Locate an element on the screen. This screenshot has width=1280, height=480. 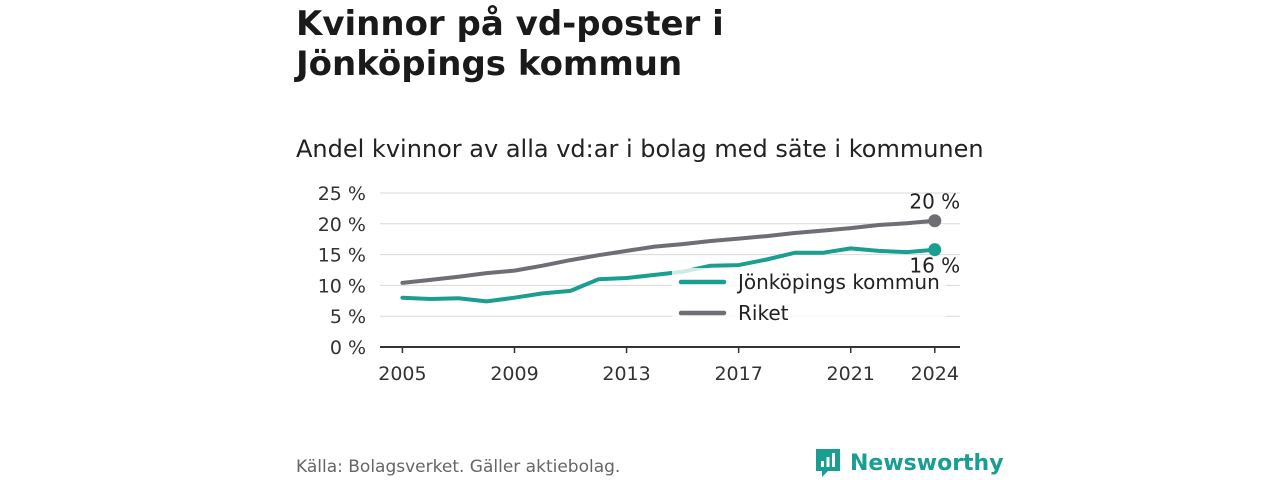
end-value-label-jonkoping: 16 % is located at coordinates (934, 266).